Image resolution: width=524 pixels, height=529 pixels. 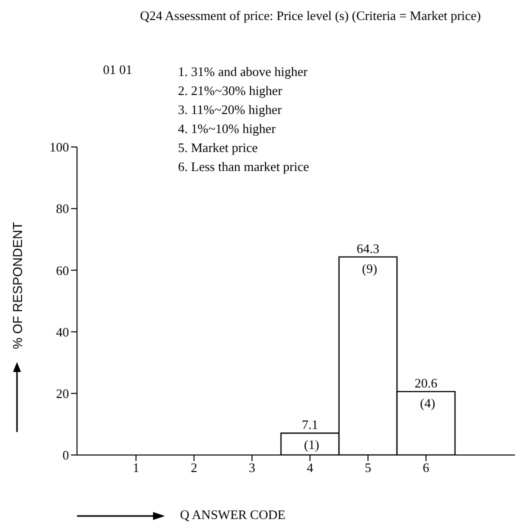 I want to click on x-tick-label: 3, so click(x=252, y=468).